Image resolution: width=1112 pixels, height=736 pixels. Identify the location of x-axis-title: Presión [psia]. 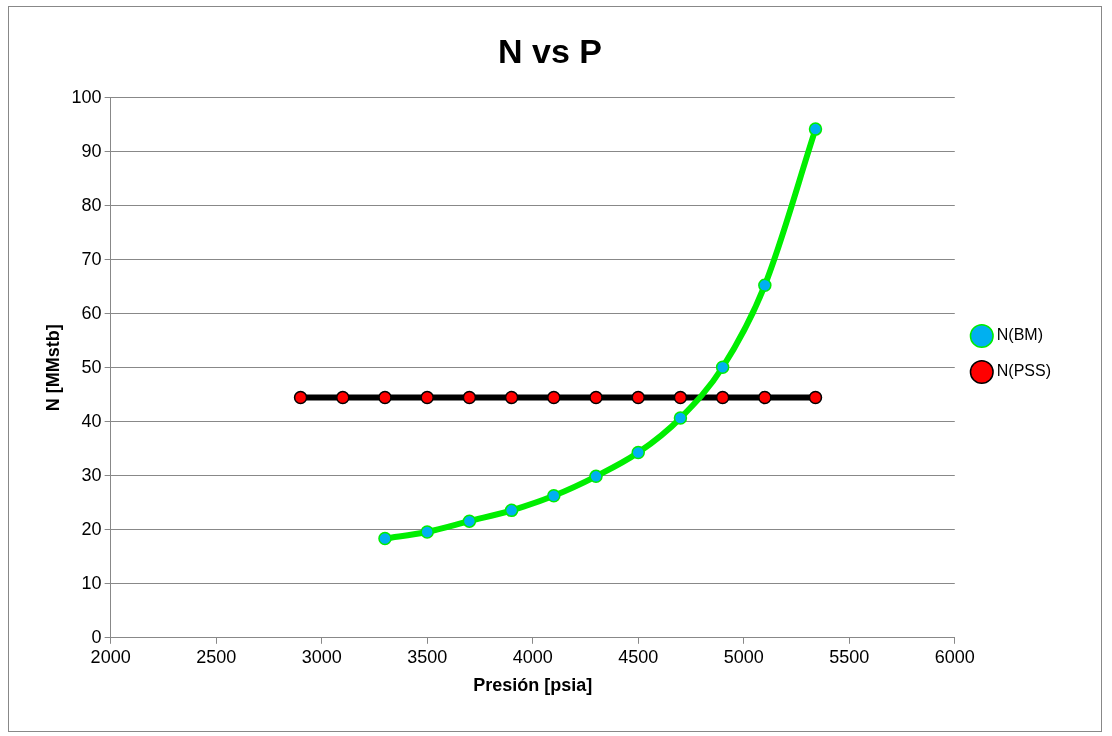
(533, 685).